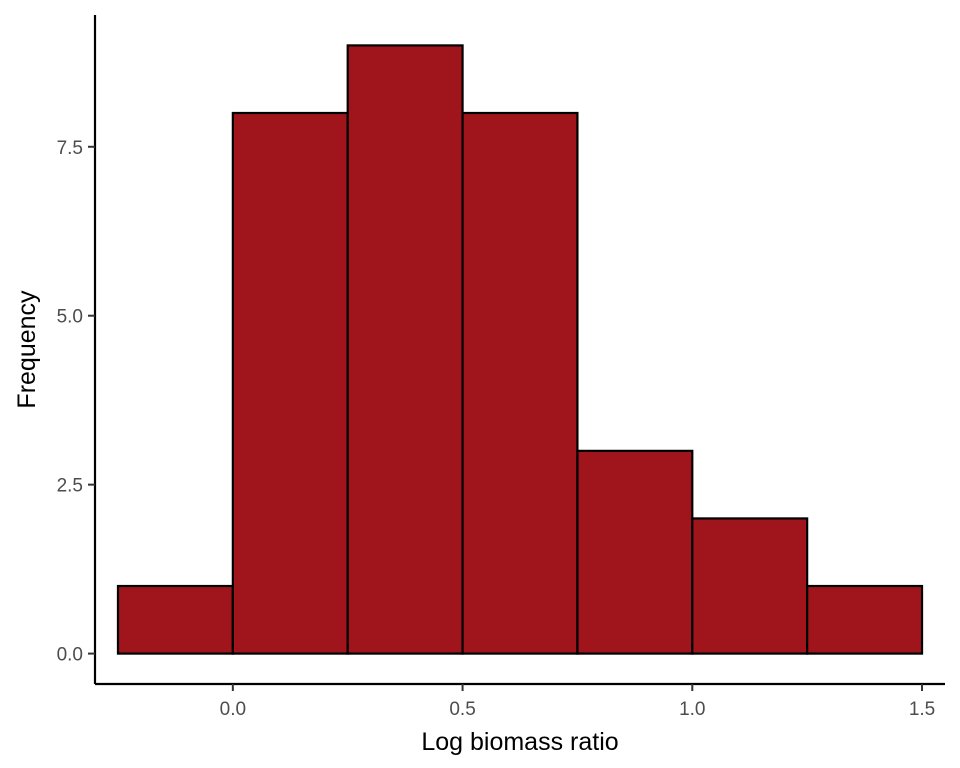 The height and width of the screenshot is (768, 960). I want to click on y-tick-label: 5.0, so click(70, 317).